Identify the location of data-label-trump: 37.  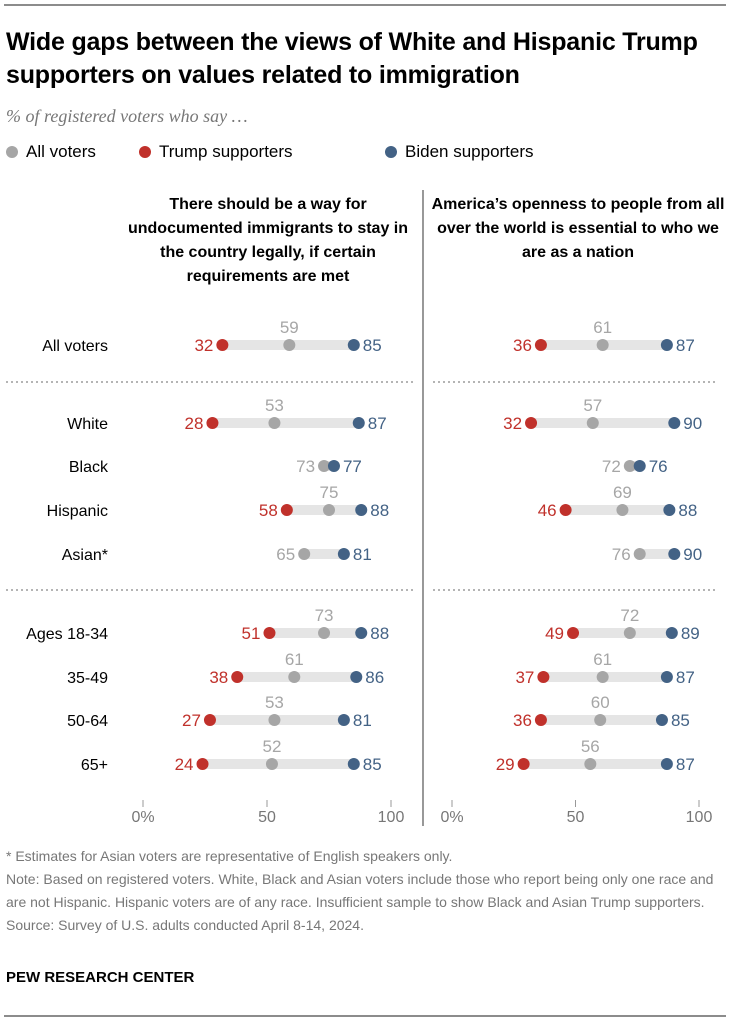
(524, 677).